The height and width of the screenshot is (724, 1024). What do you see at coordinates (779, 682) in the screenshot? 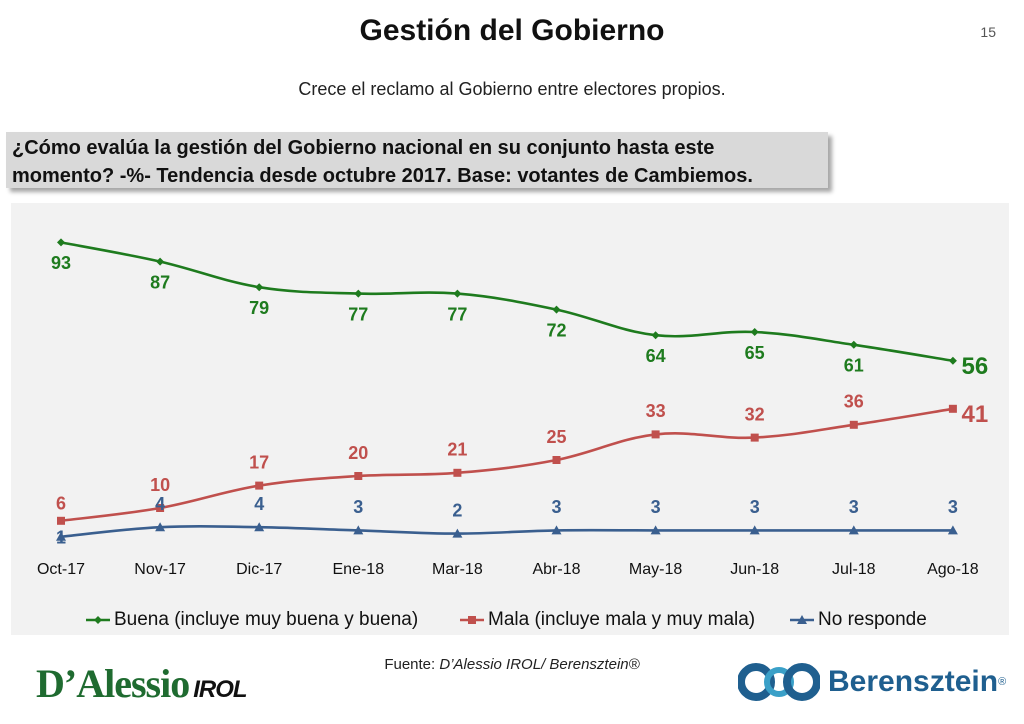
I see `berensztein-mark-icon` at bounding box center [779, 682].